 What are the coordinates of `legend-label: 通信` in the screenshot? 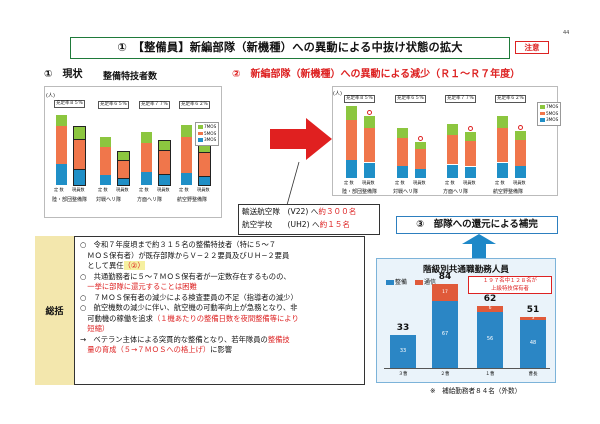 It's located at (430, 282).